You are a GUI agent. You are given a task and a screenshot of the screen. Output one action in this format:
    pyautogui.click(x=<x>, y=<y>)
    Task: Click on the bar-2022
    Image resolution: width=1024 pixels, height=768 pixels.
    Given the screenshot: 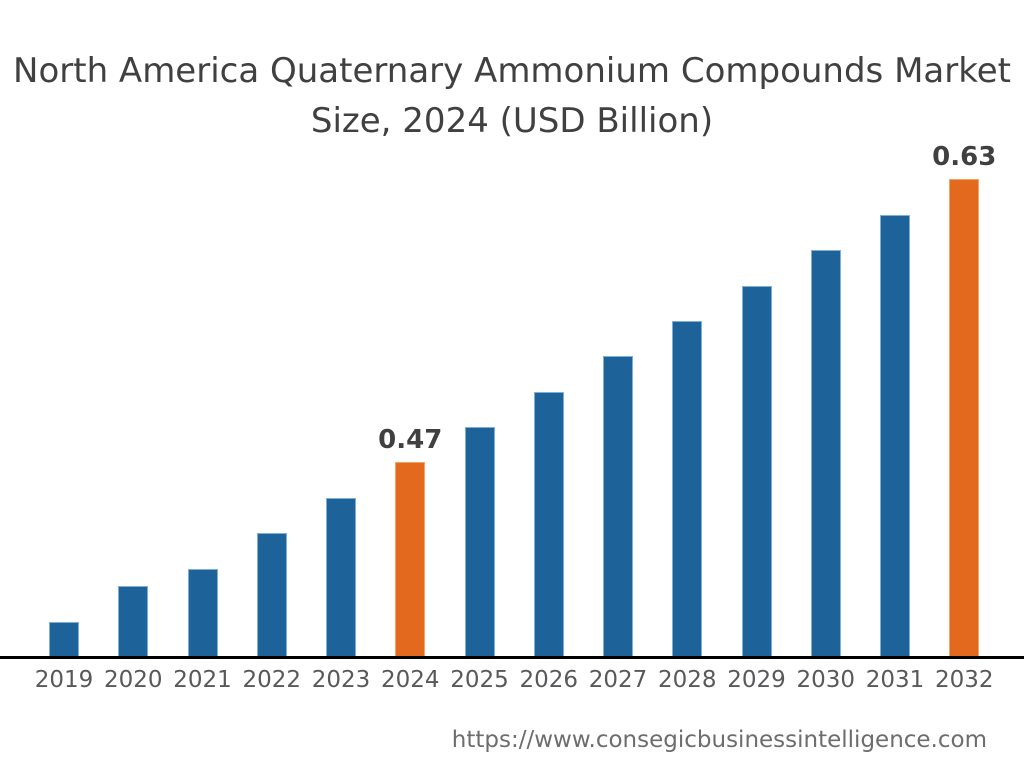 What is the action you would take?
    pyautogui.click(x=271, y=595)
    